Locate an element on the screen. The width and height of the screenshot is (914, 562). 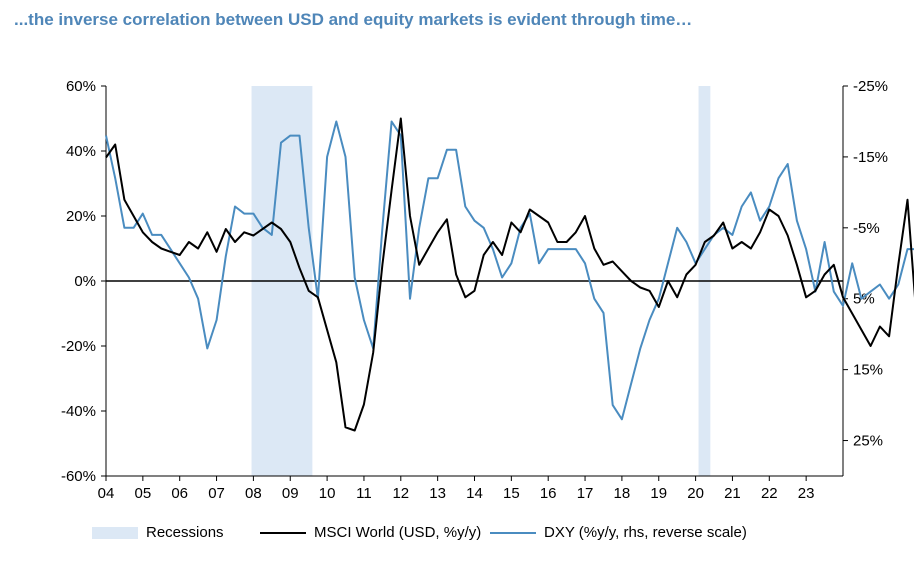
left-tick-label-4: 20% is located at coordinates (81, 216).